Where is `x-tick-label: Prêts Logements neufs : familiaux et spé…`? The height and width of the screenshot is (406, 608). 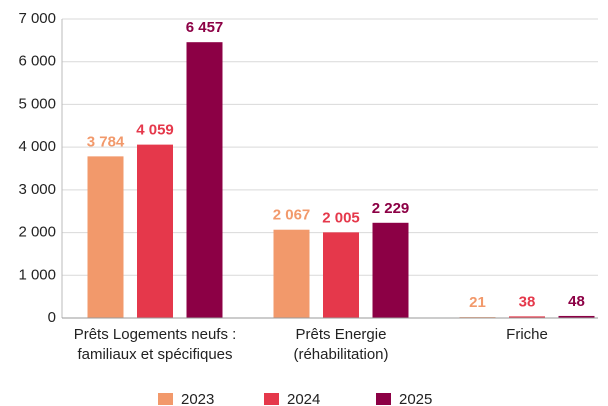
x-tick-label: Prêts Logements neufs : familiaux et spé… is located at coordinates (155, 344).